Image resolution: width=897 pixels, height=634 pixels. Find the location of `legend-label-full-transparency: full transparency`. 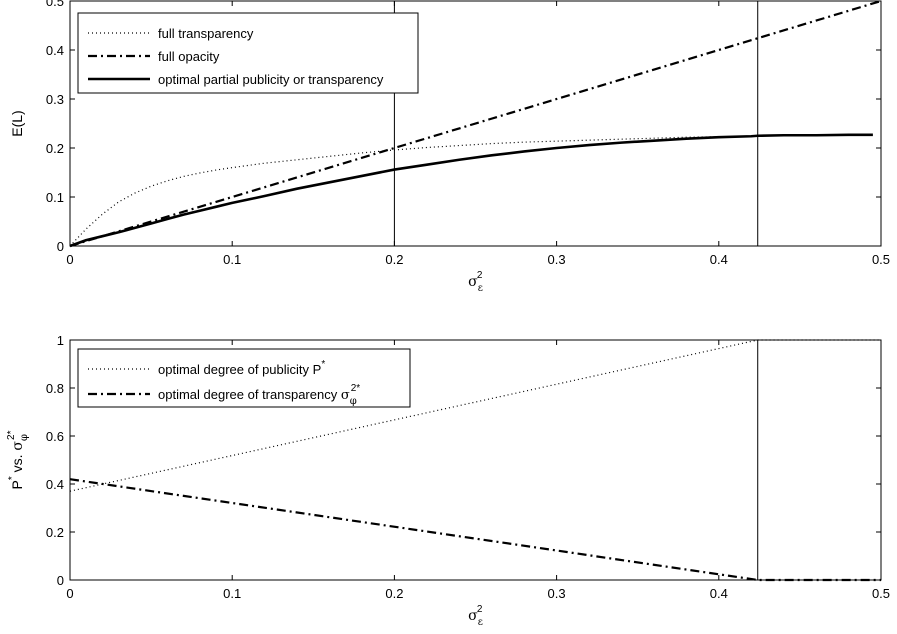

legend-label-full-transparency: full transparency is located at coordinates (206, 33).